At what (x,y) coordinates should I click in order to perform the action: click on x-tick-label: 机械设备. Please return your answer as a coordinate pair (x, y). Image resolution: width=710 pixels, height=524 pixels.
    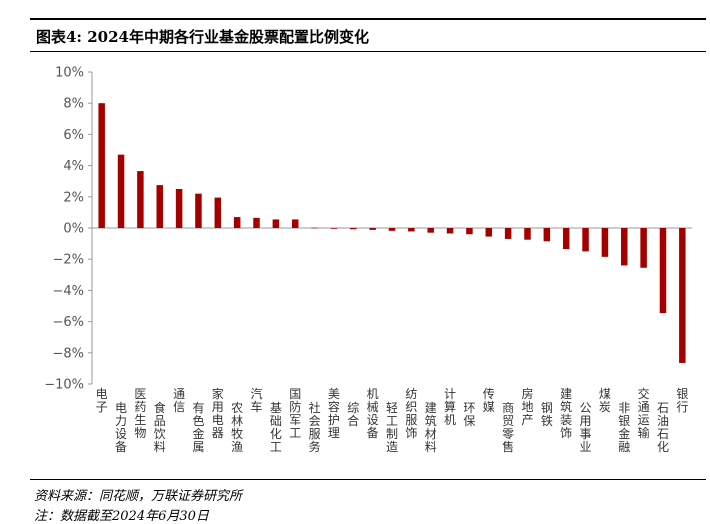
    Looking at the image, I should click on (373, 413).